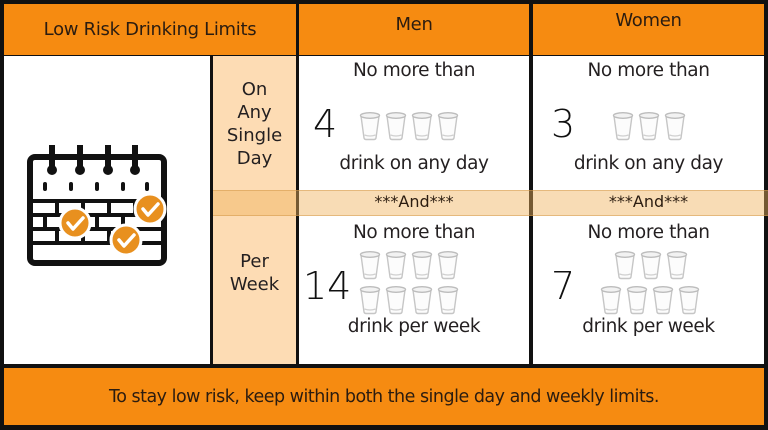 This screenshot has width=768, height=430. What do you see at coordinates (648, 201) in the screenshot?
I see `and-separator-women: ***And***` at bounding box center [648, 201].